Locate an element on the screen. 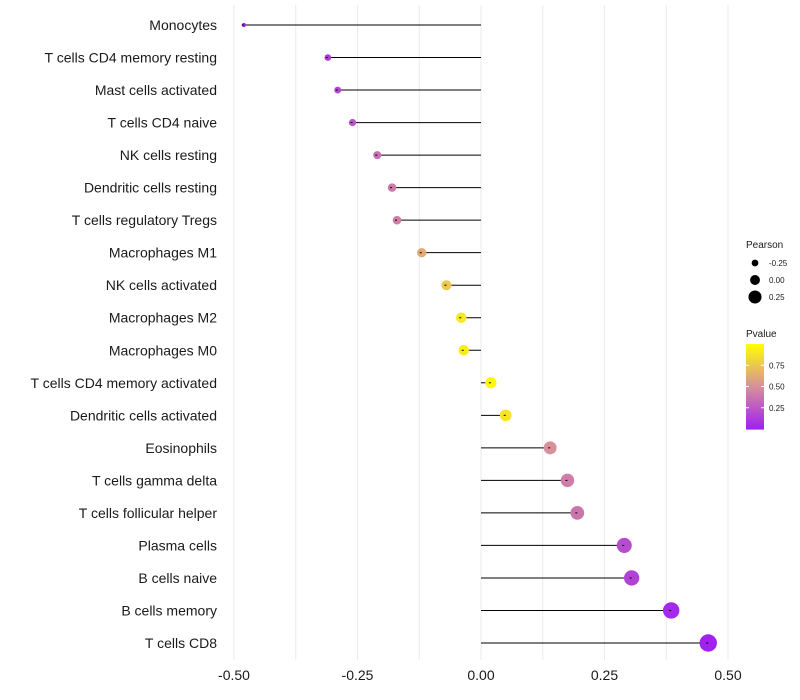 This screenshot has height=700, width=800. category-label: NK cells resting is located at coordinates (168, 155).